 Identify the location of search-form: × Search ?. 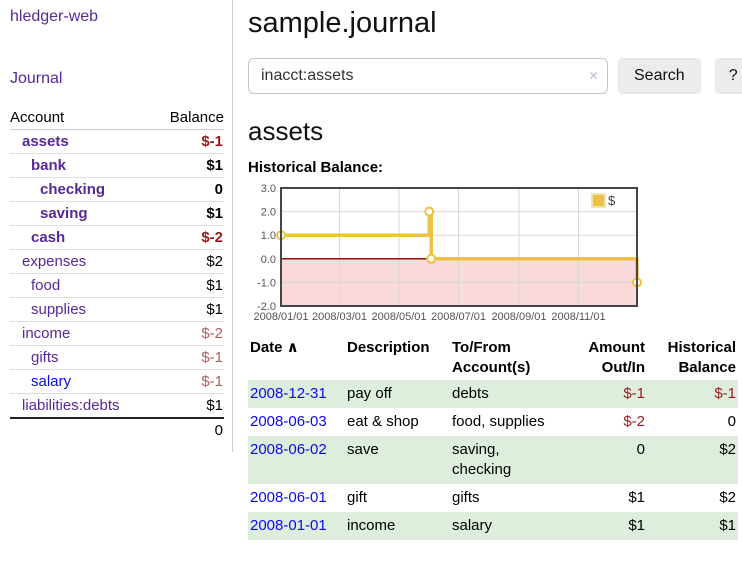
(495, 76).